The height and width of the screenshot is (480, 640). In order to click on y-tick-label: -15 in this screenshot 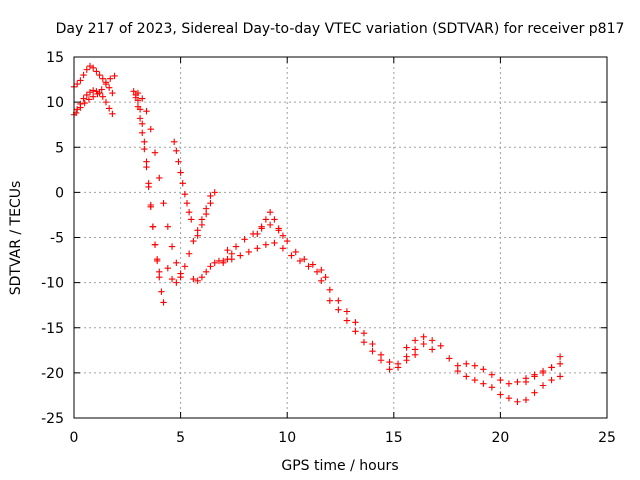, I will do `click(52, 329)`.